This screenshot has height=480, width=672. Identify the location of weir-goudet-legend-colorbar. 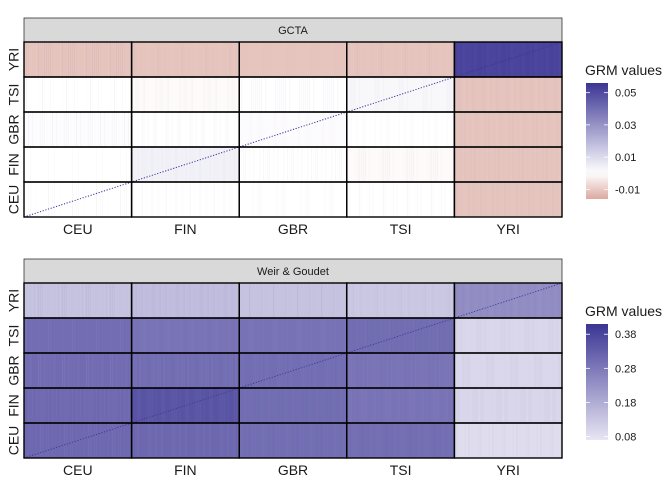
(597, 382).